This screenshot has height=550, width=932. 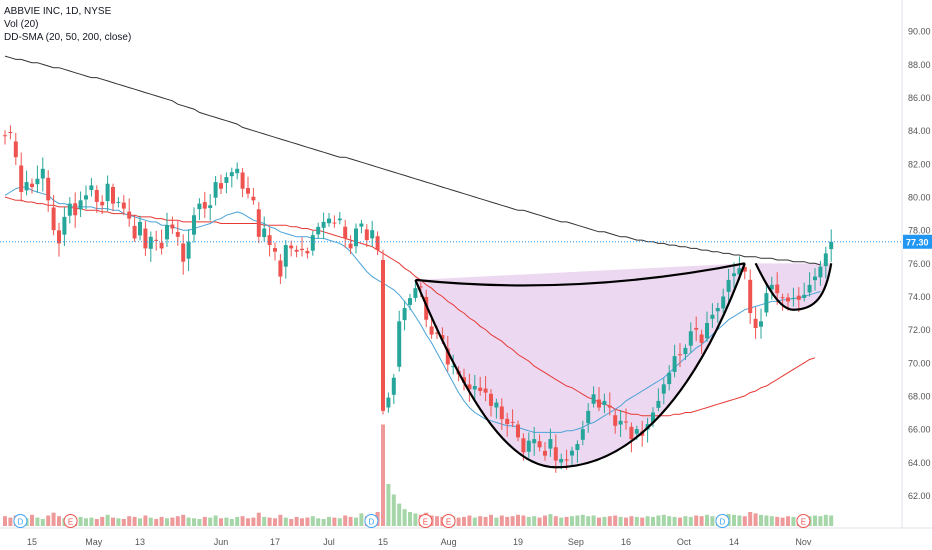 I want to click on volume-indicator-label: Vol (20), so click(x=21, y=24).